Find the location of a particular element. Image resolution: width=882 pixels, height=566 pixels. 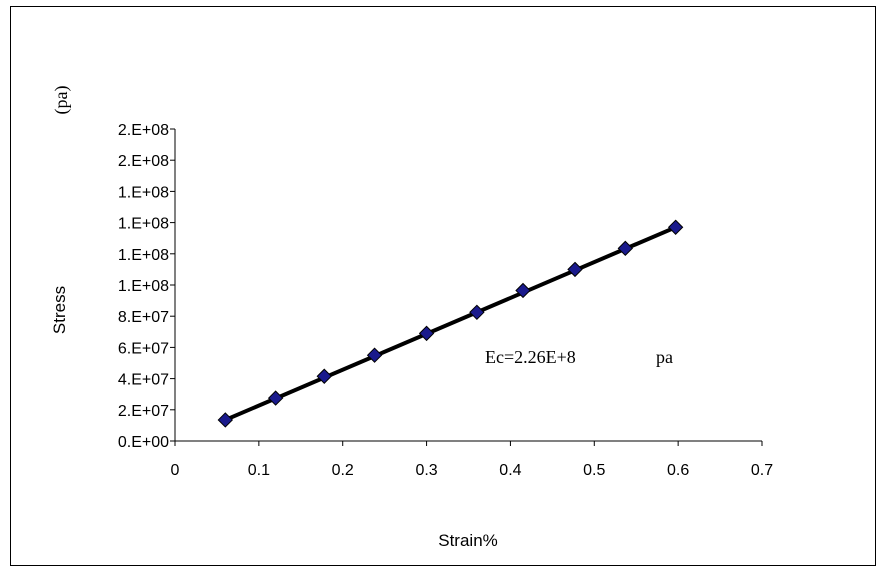

x-tick-label: 0 is located at coordinates (175, 470).